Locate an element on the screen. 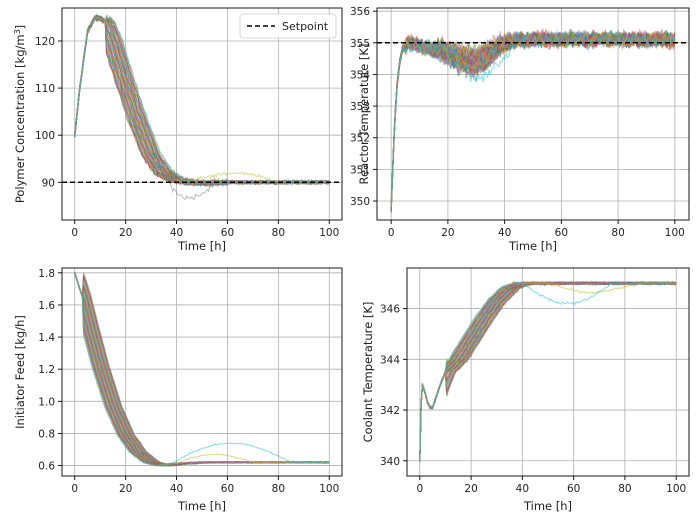 The height and width of the screenshot is (521, 698). reactor-y-tick-label: 352 is located at coordinates (360, 139).